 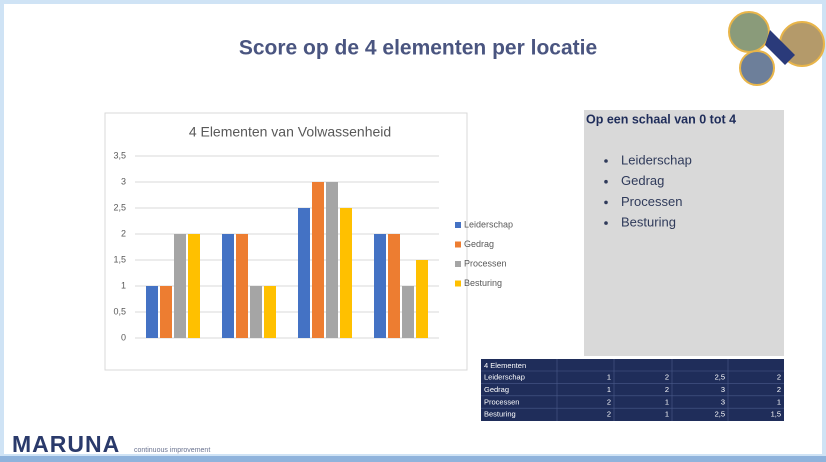 I want to click on chart-title: 4 Elementen van Volwassenheid, so click(x=290, y=132).